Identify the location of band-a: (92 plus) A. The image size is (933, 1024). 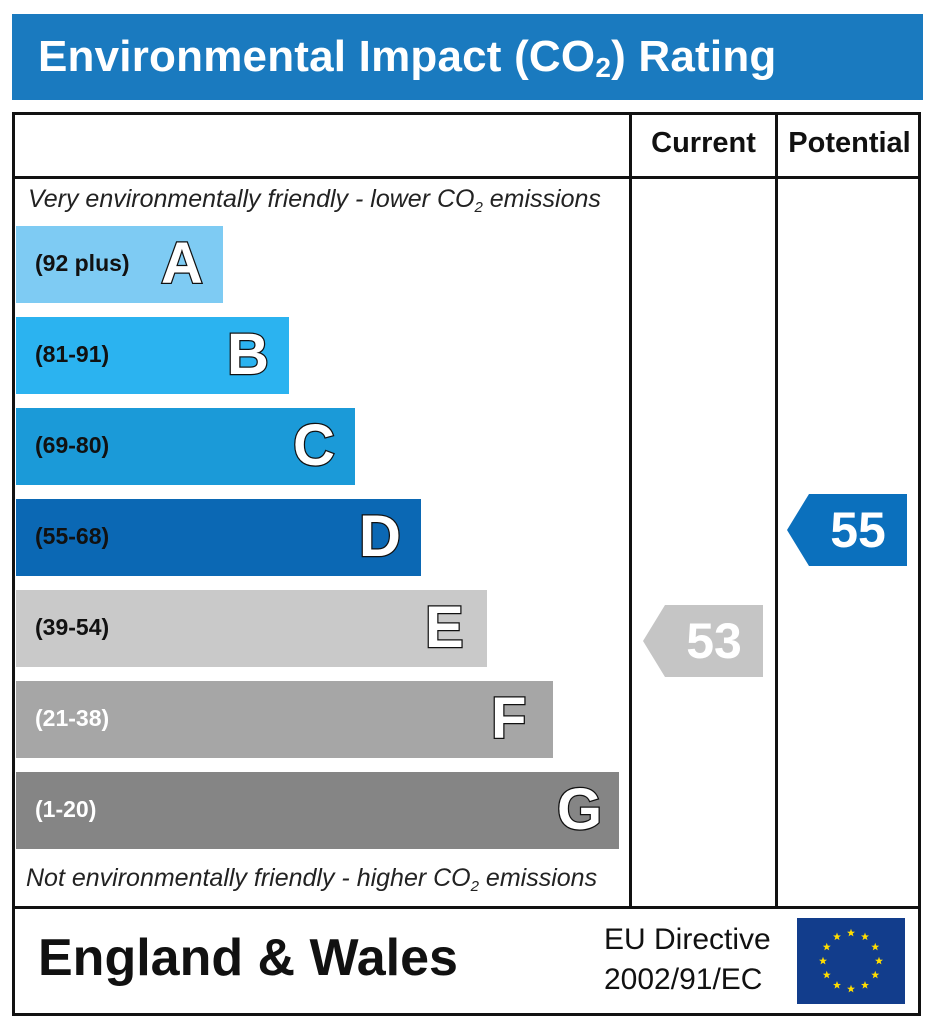
(119, 264).